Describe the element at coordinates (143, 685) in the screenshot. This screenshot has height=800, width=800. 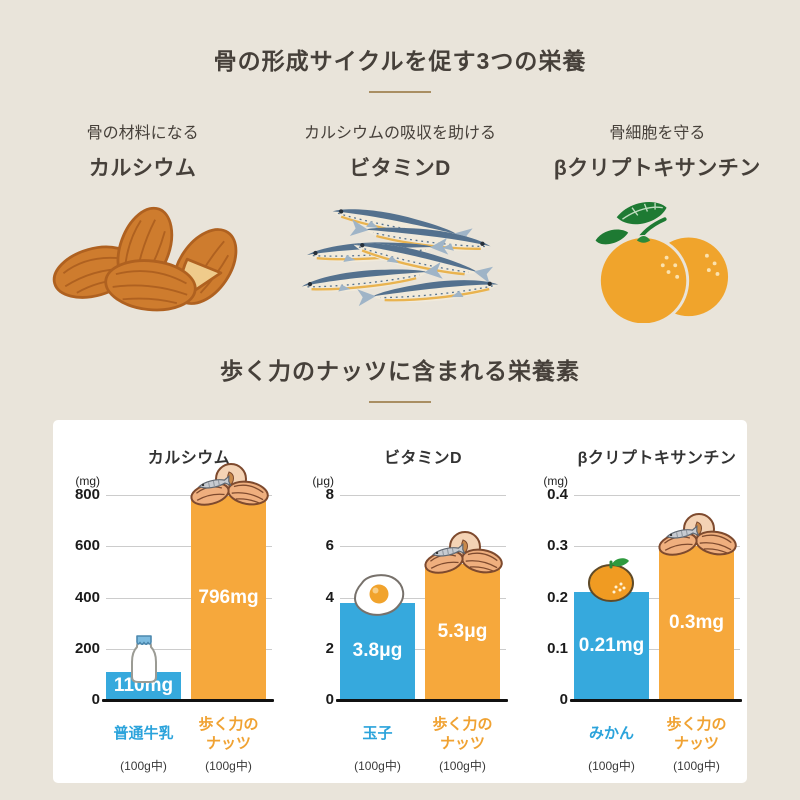
I see `bar-value-label: 110mg` at that location.